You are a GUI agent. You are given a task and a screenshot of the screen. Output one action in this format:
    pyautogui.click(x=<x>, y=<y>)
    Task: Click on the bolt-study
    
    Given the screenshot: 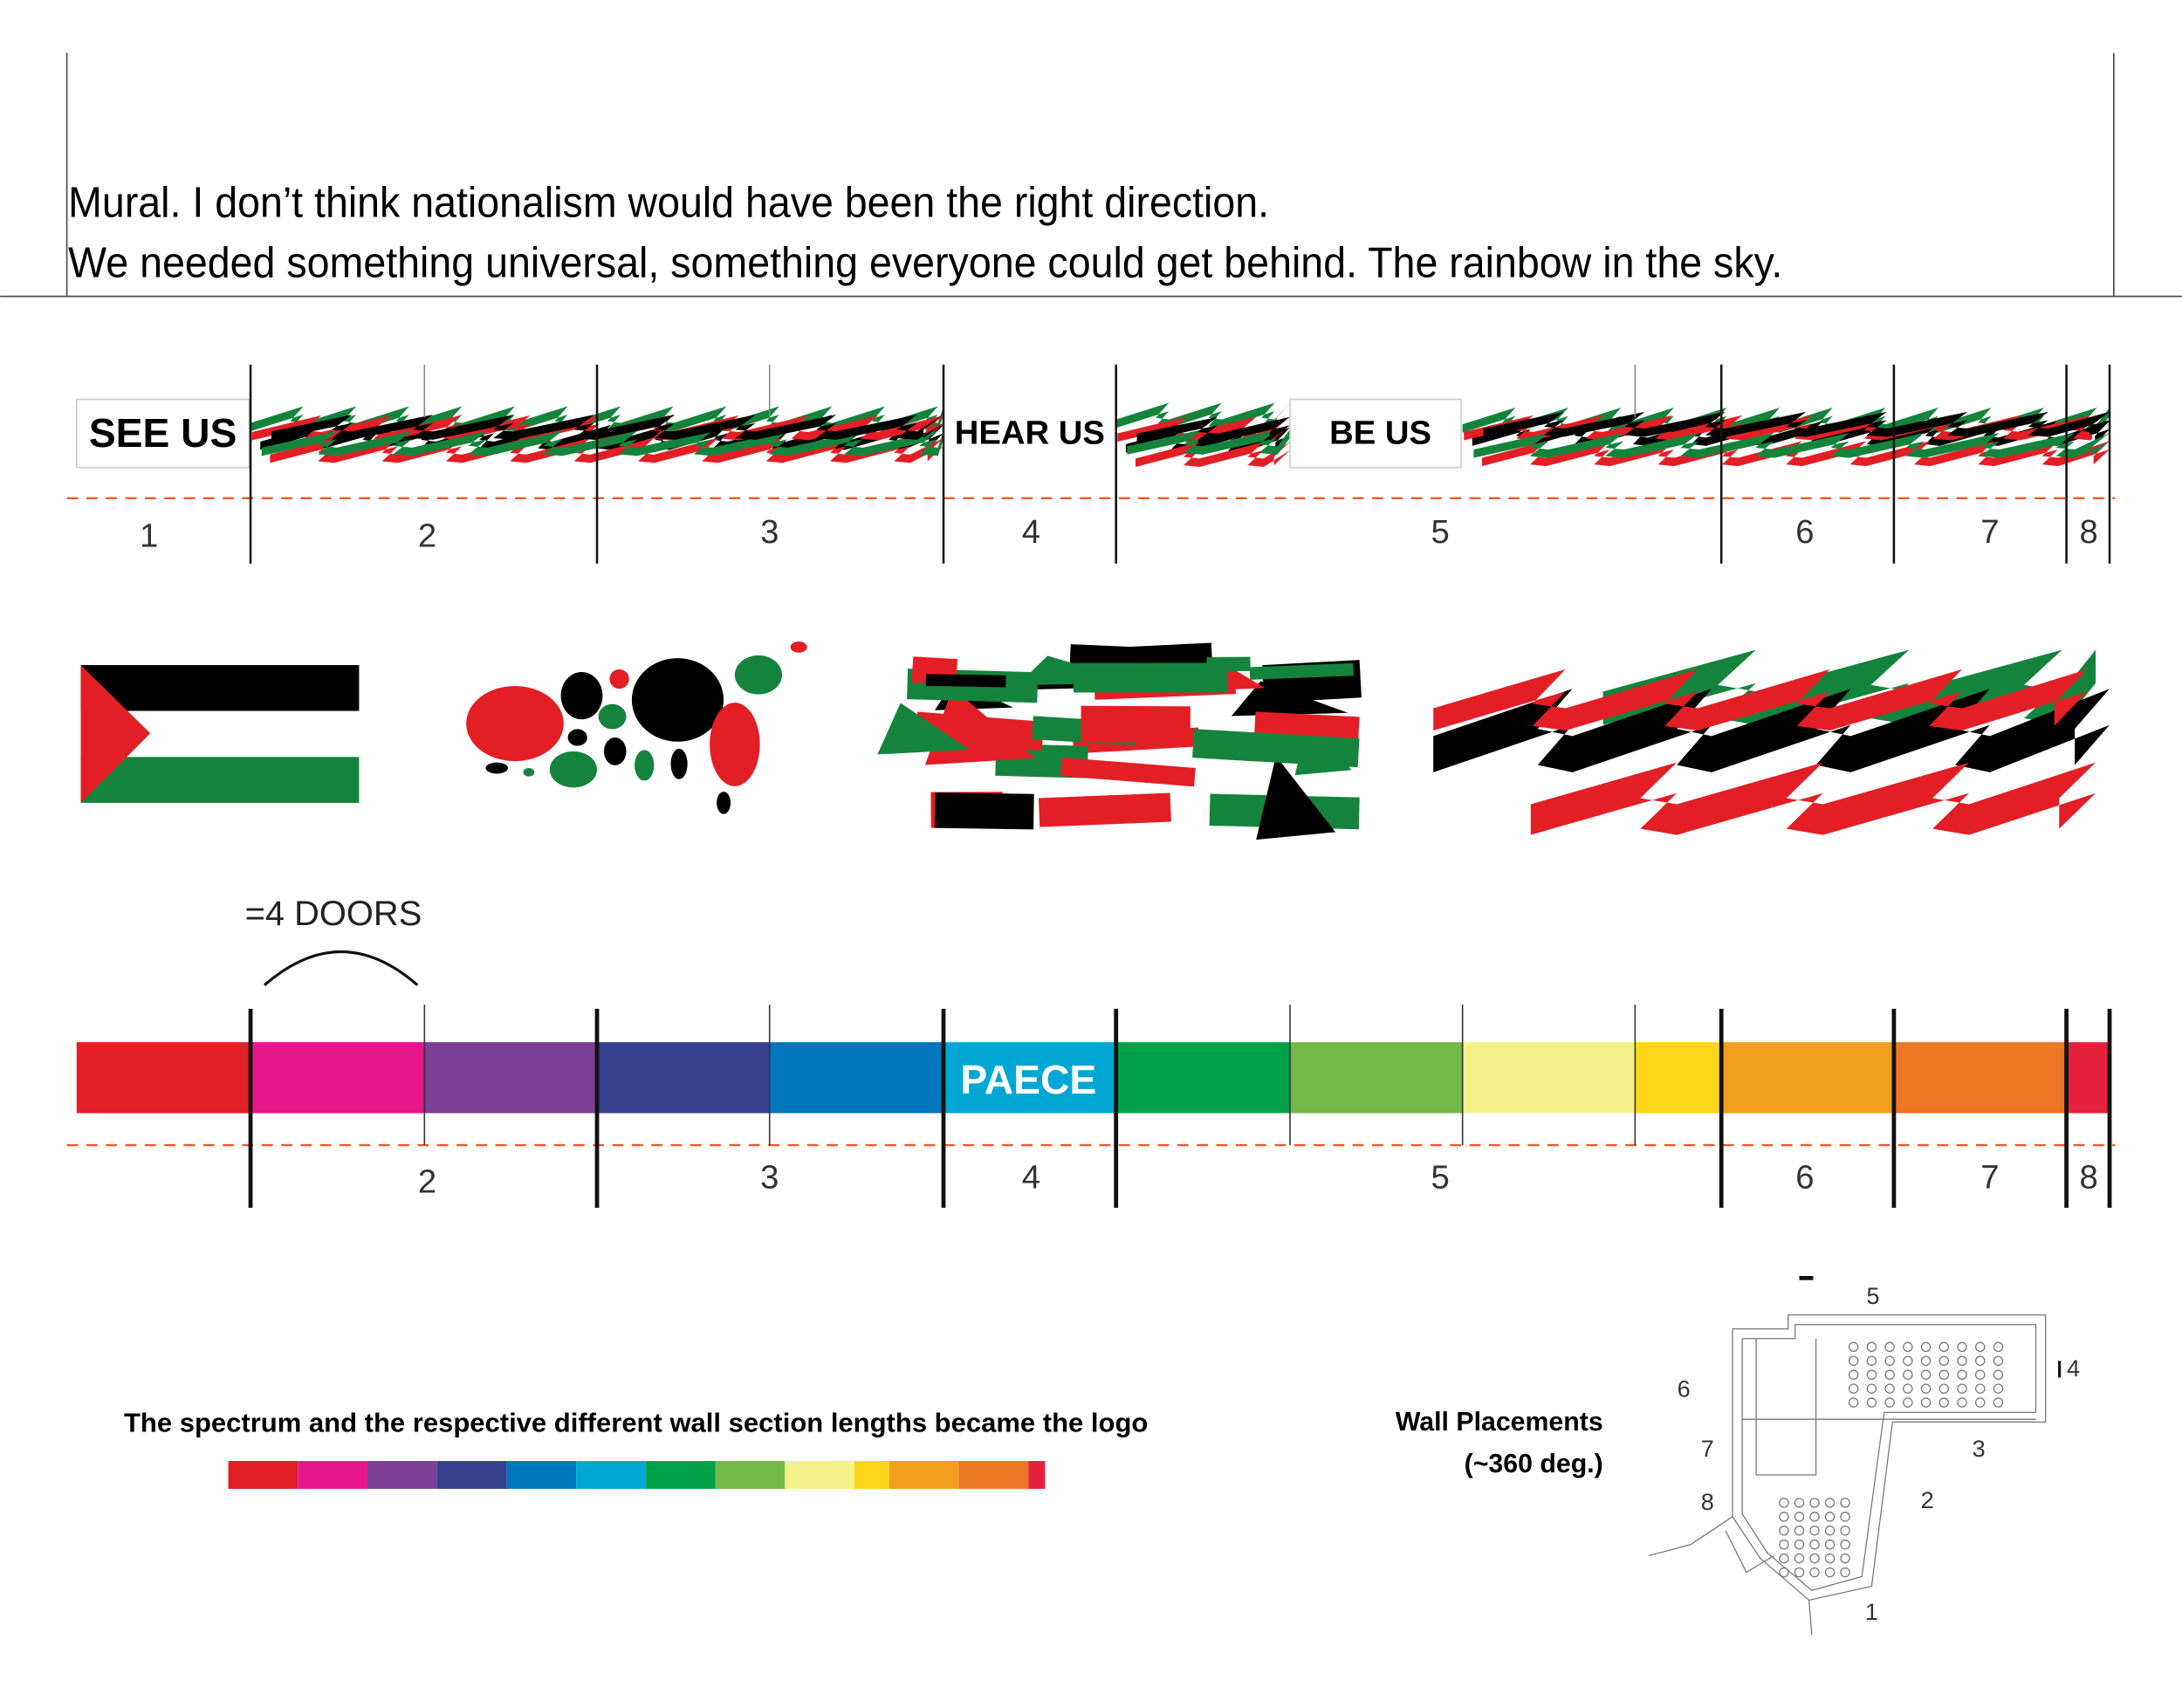 What is the action you would take?
    pyautogui.click(x=1772, y=742)
    